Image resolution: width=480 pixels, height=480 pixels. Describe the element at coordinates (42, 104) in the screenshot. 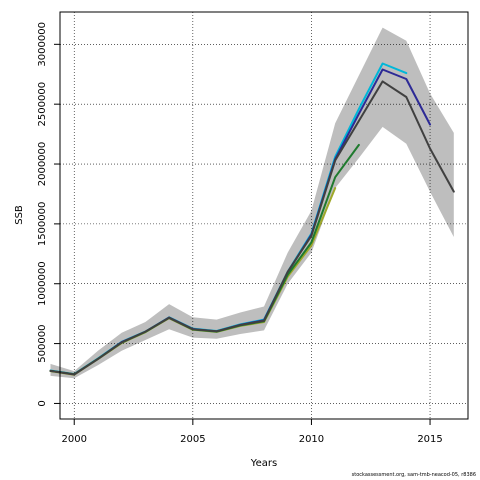

I see `y-tick-label: 2500000` at that location.